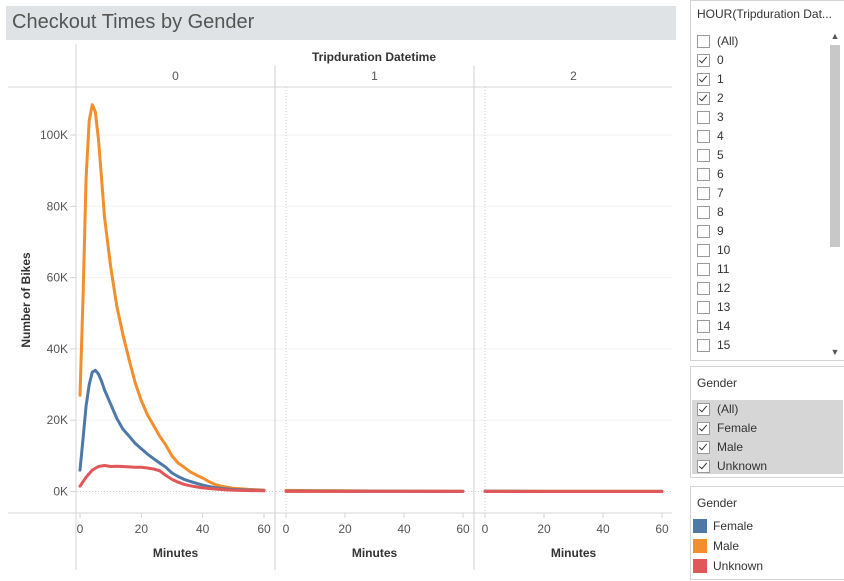 The width and height of the screenshot is (844, 581). Describe the element at coordinates (724, 326) in the screenshot. I see `option-label: 14` at that location.